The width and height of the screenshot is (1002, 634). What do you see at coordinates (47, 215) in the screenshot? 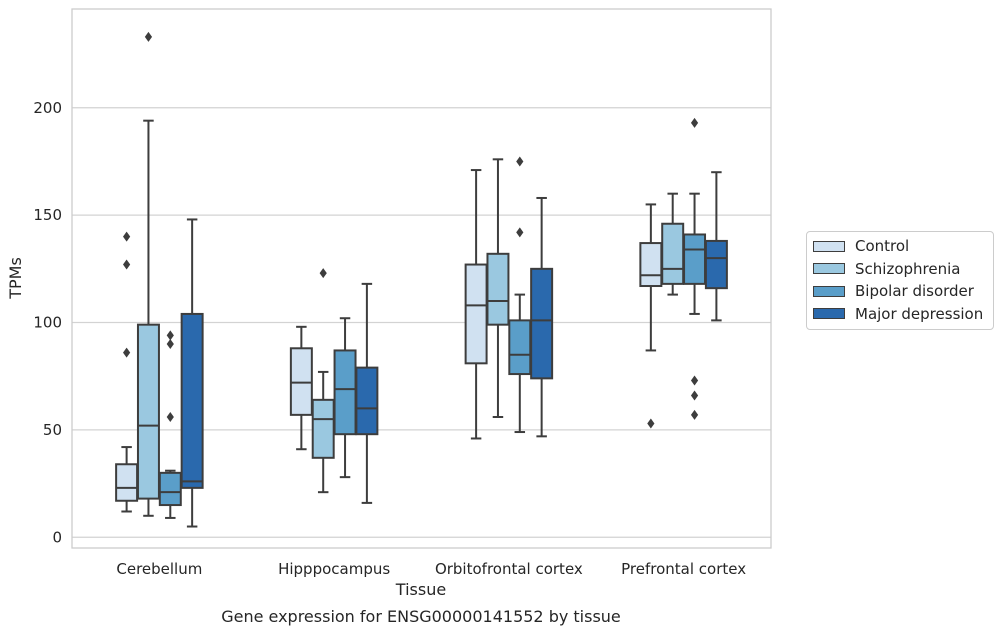
I see `y-tick-label: 150` at bounding box center [47, 215].